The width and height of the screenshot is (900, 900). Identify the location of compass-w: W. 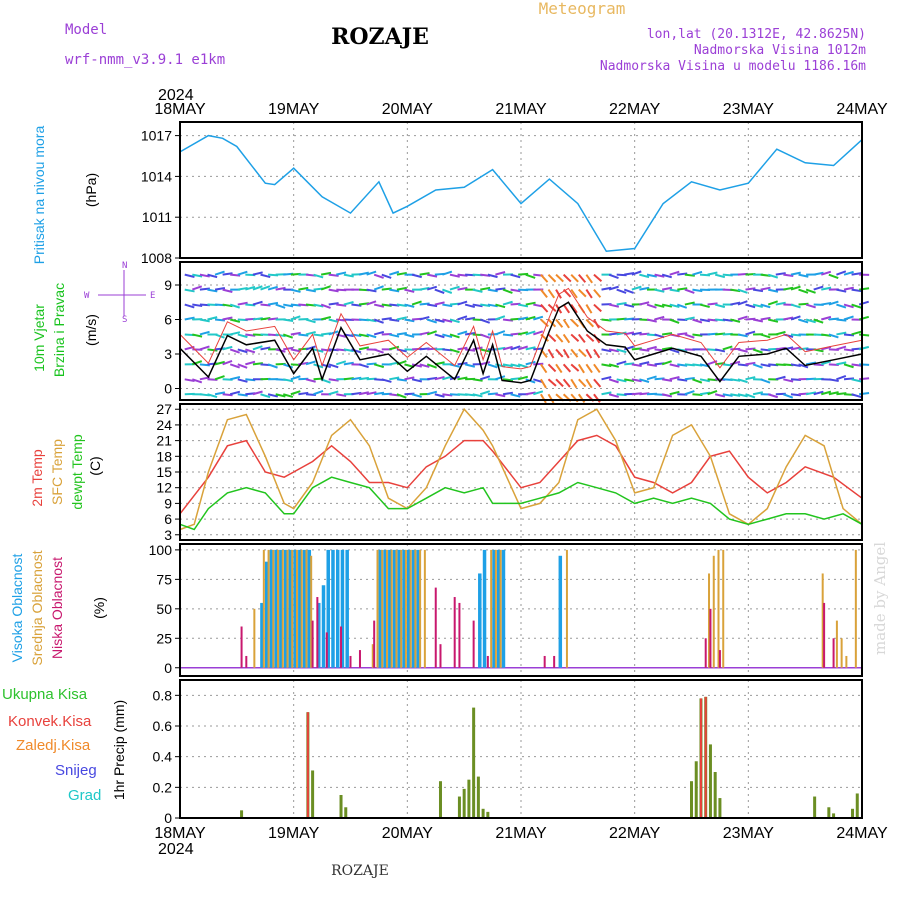
(87, 296).